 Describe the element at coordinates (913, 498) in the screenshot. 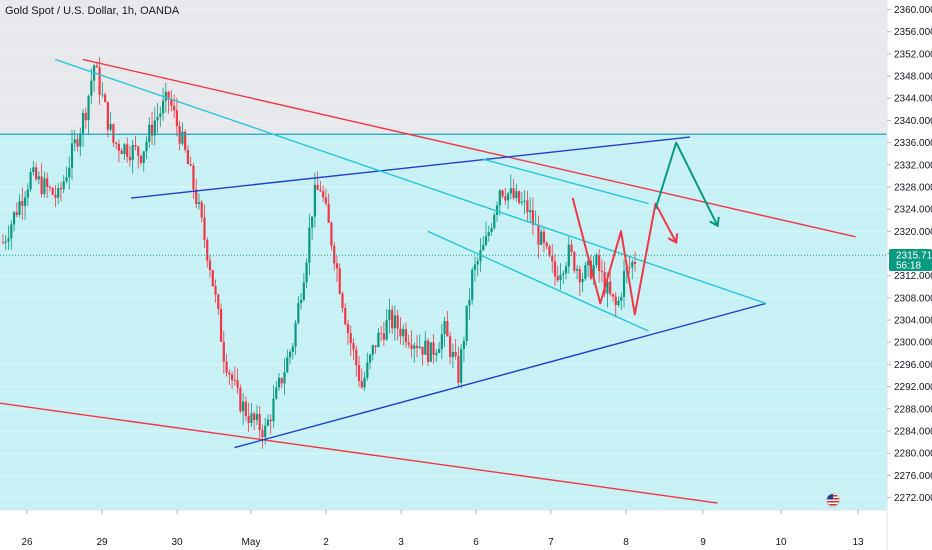

I see `y-tick-label: 2272.000` at that location.